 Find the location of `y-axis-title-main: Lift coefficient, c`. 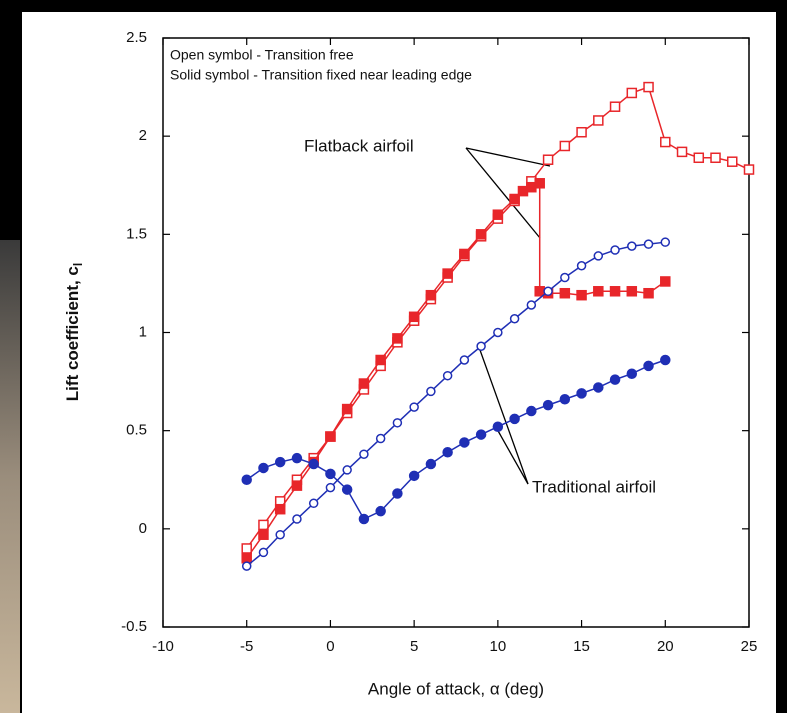

y-axis-title-main: Lift coefficient, c is located at coordinates (72, 333).